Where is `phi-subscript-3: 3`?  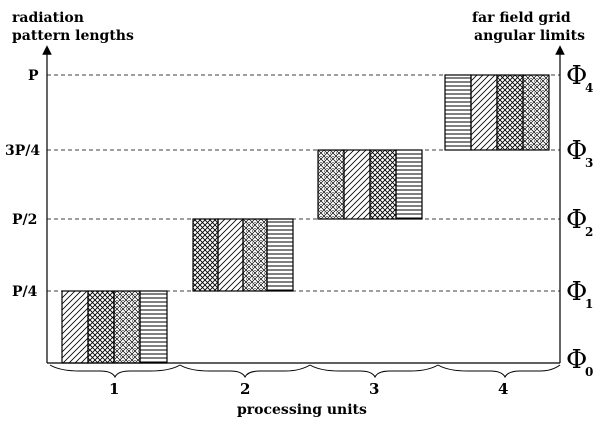 phi-subscript-3: 3 is located at coordinates (589, 163).